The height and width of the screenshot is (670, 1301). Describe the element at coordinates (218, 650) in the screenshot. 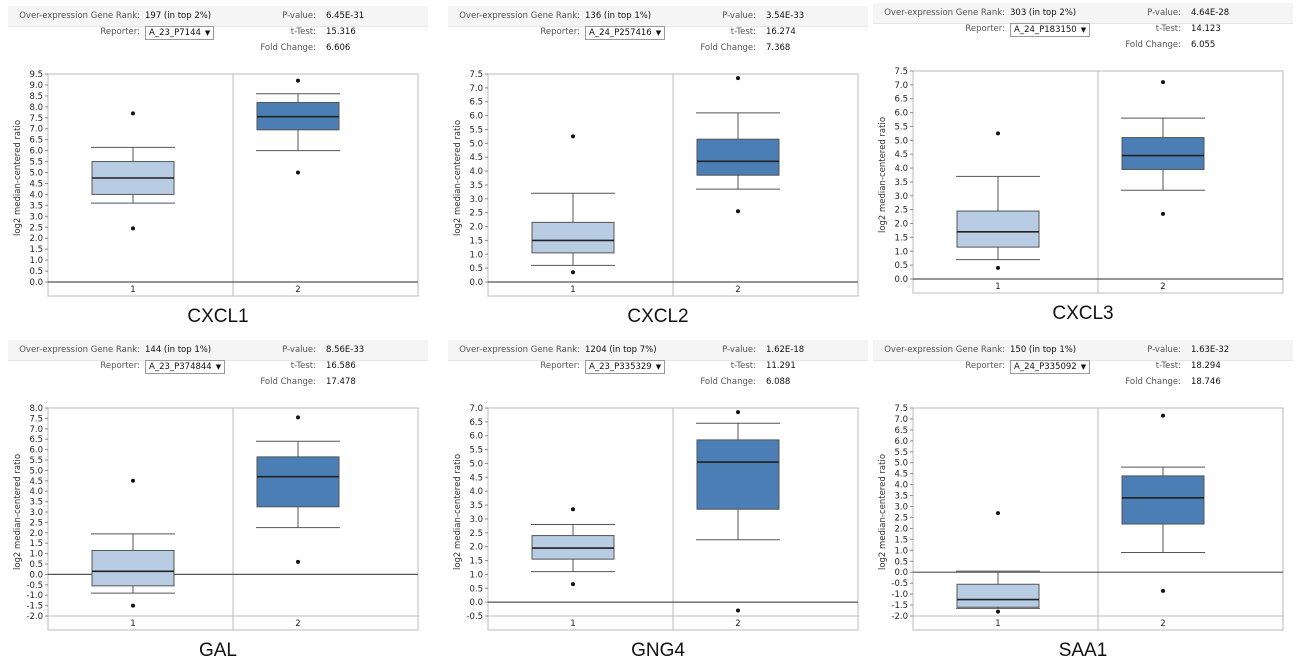

I see `gene-name: GAL` at that location.